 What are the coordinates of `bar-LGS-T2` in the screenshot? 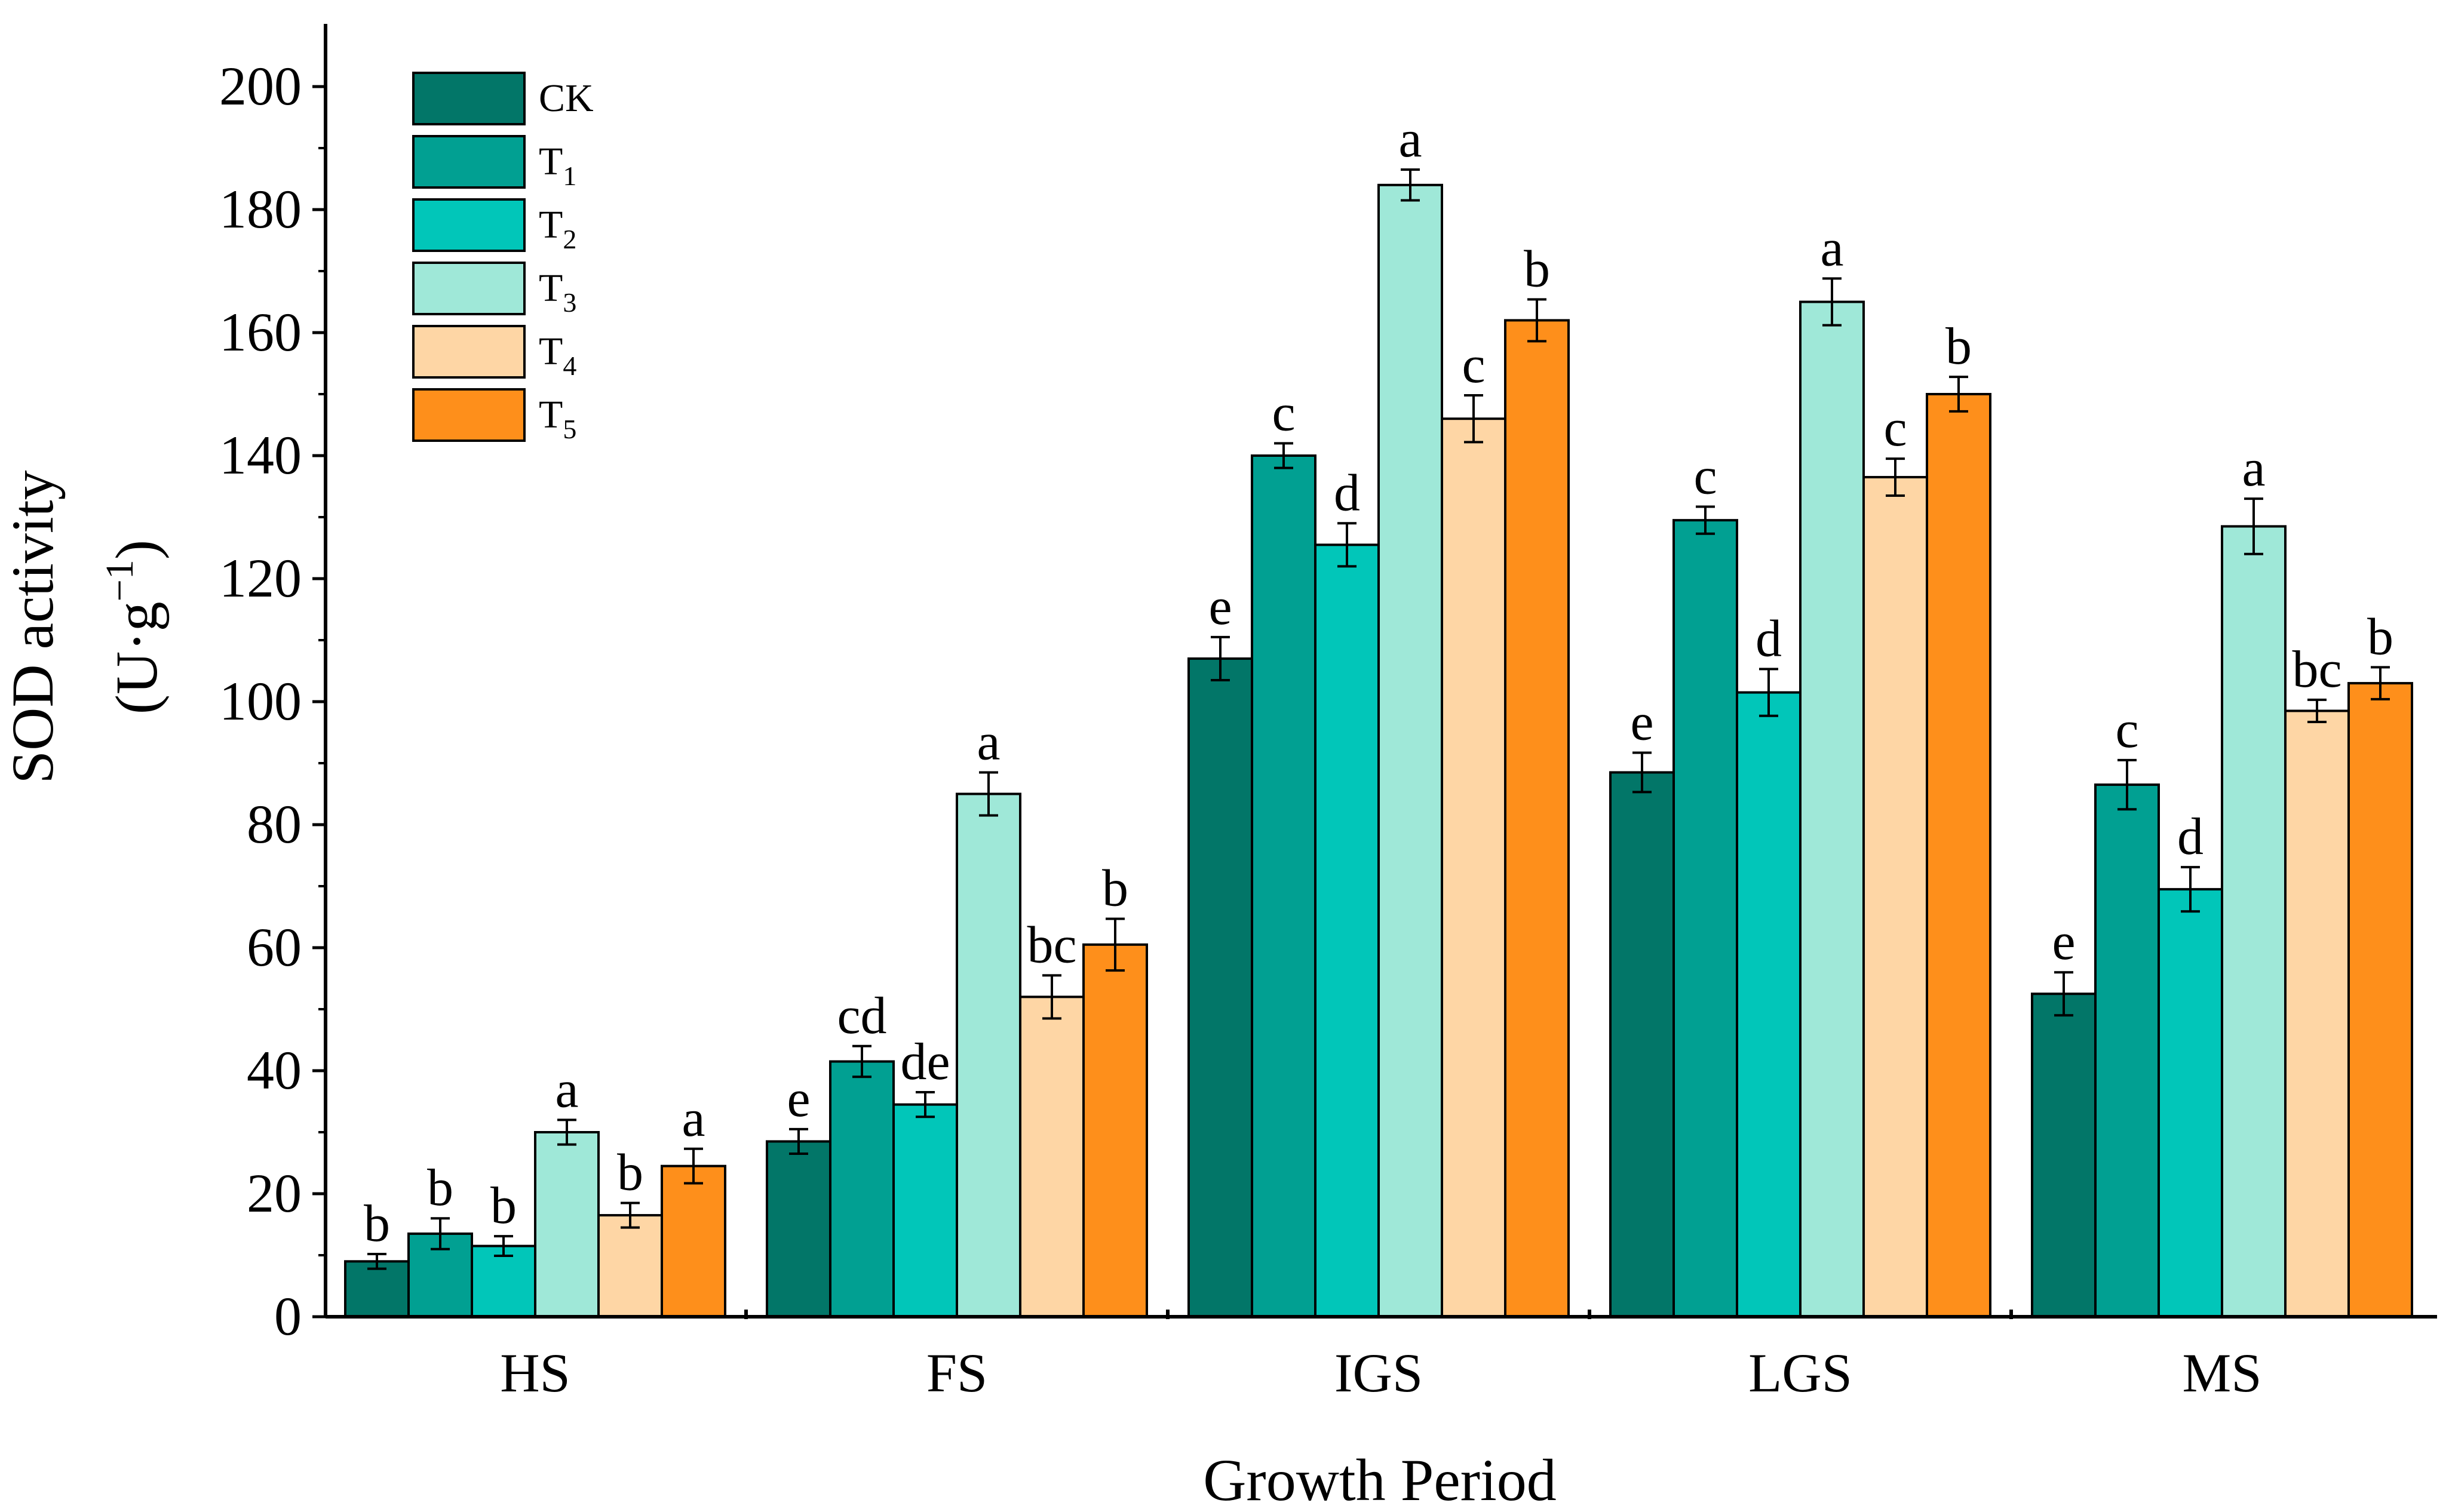 It's located at (1769, 1004).